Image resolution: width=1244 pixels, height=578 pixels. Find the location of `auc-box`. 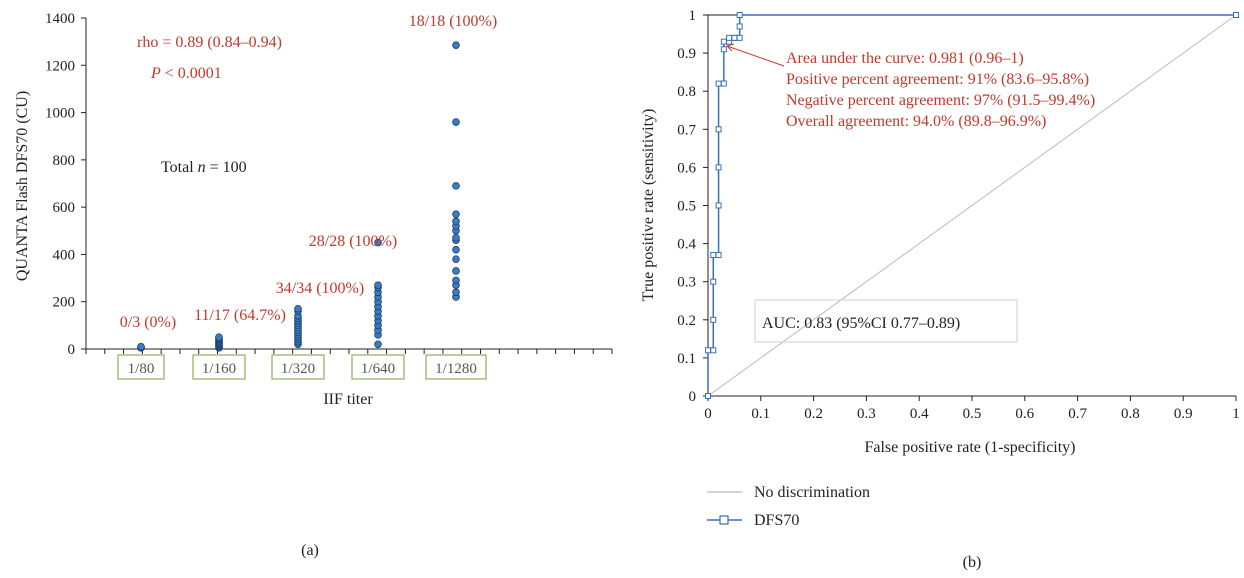

auc-box is located at coordinates (886, 321).